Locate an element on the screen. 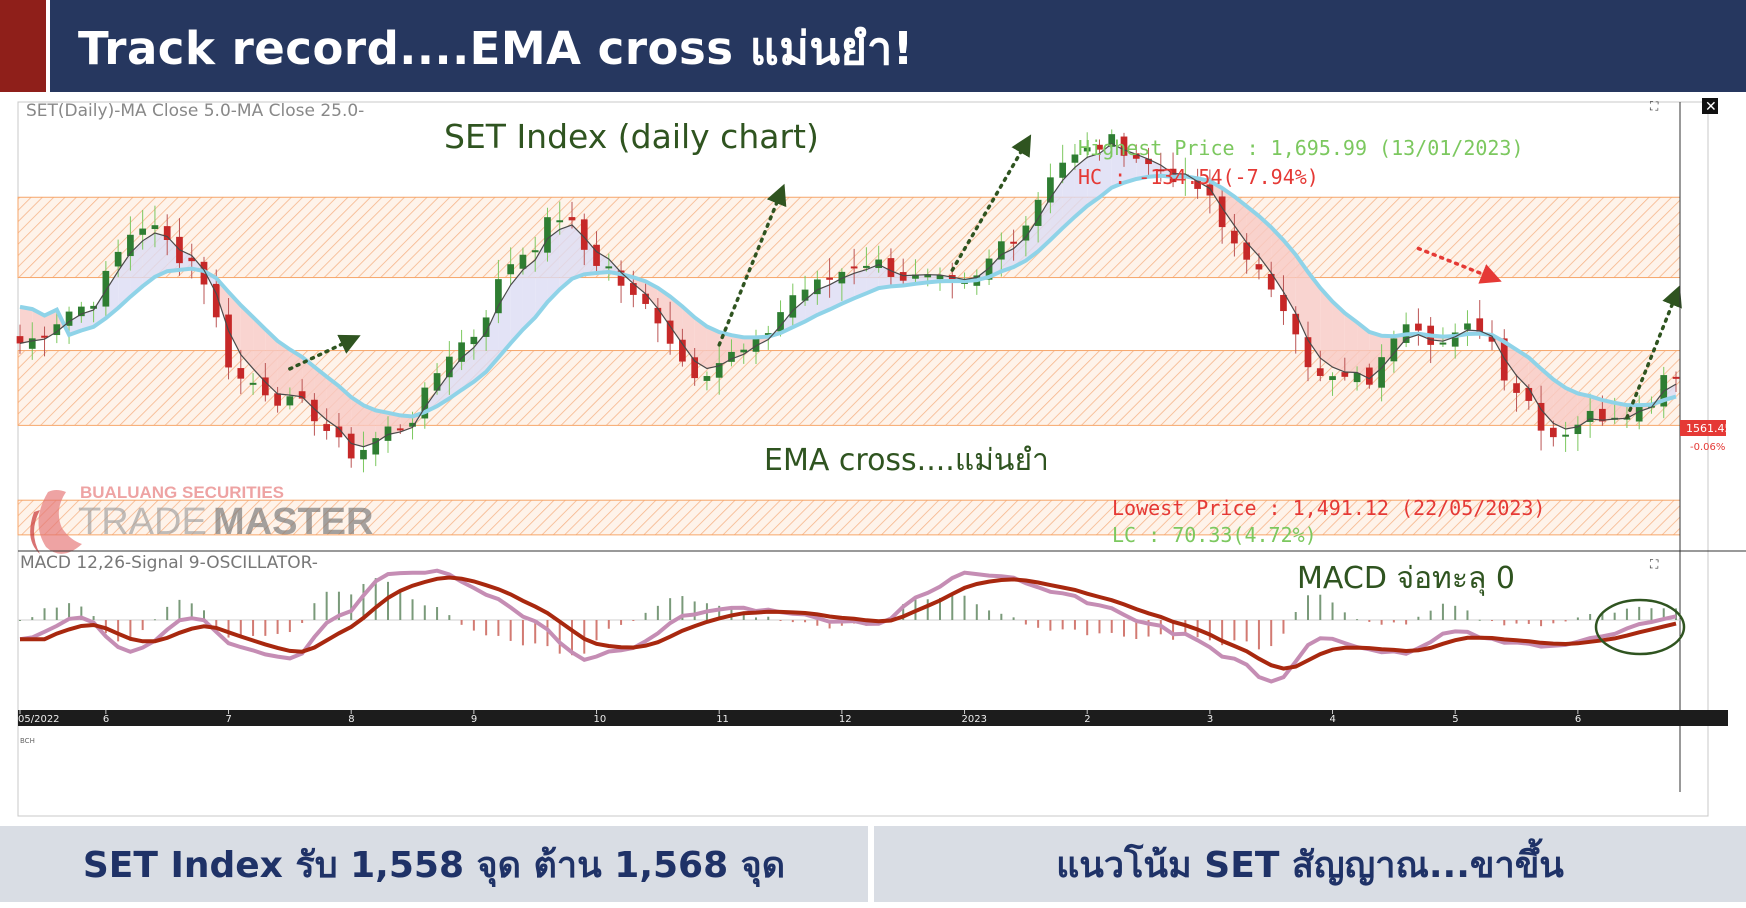  time-tick-label: 3 is located at coordinates (1210, 719).